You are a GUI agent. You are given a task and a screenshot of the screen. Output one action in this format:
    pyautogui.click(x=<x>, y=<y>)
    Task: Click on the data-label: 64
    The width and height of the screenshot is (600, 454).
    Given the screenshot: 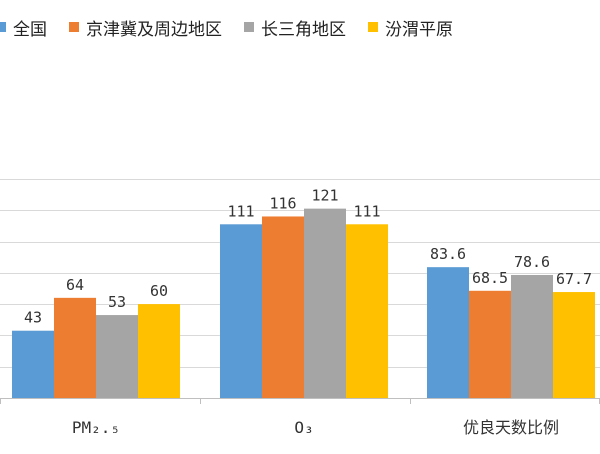 What is the action you would take?
    pyautogui.click(x=75, y=285)
    